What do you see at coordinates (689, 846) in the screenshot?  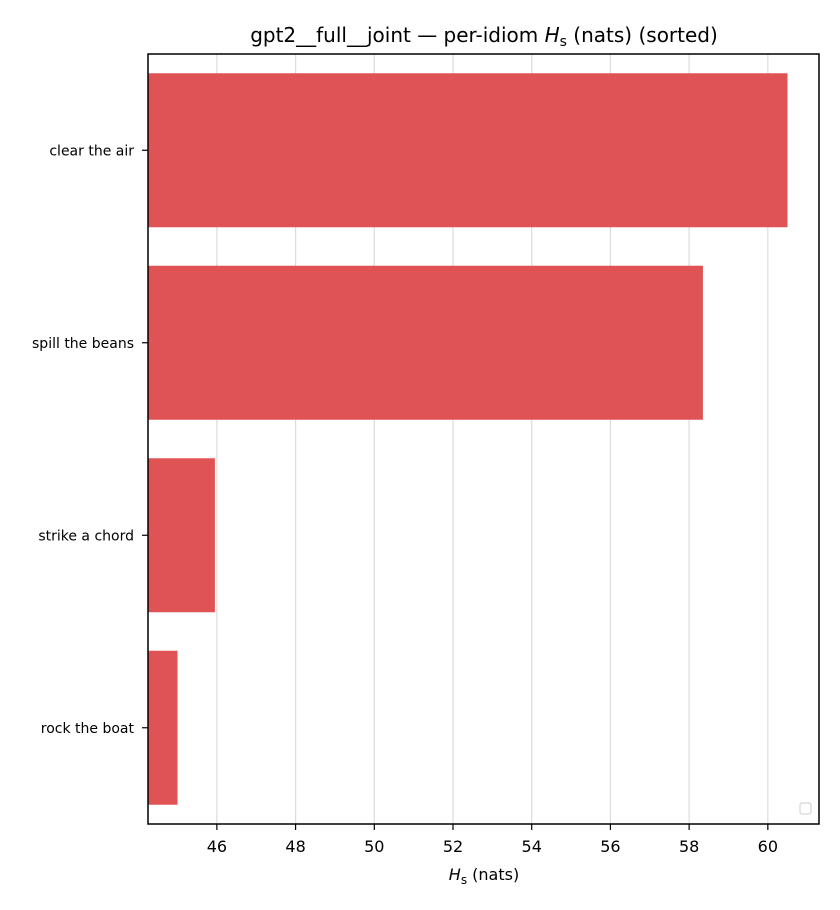 I see `x-tick-label: 58` at bounding box center [689, 846].